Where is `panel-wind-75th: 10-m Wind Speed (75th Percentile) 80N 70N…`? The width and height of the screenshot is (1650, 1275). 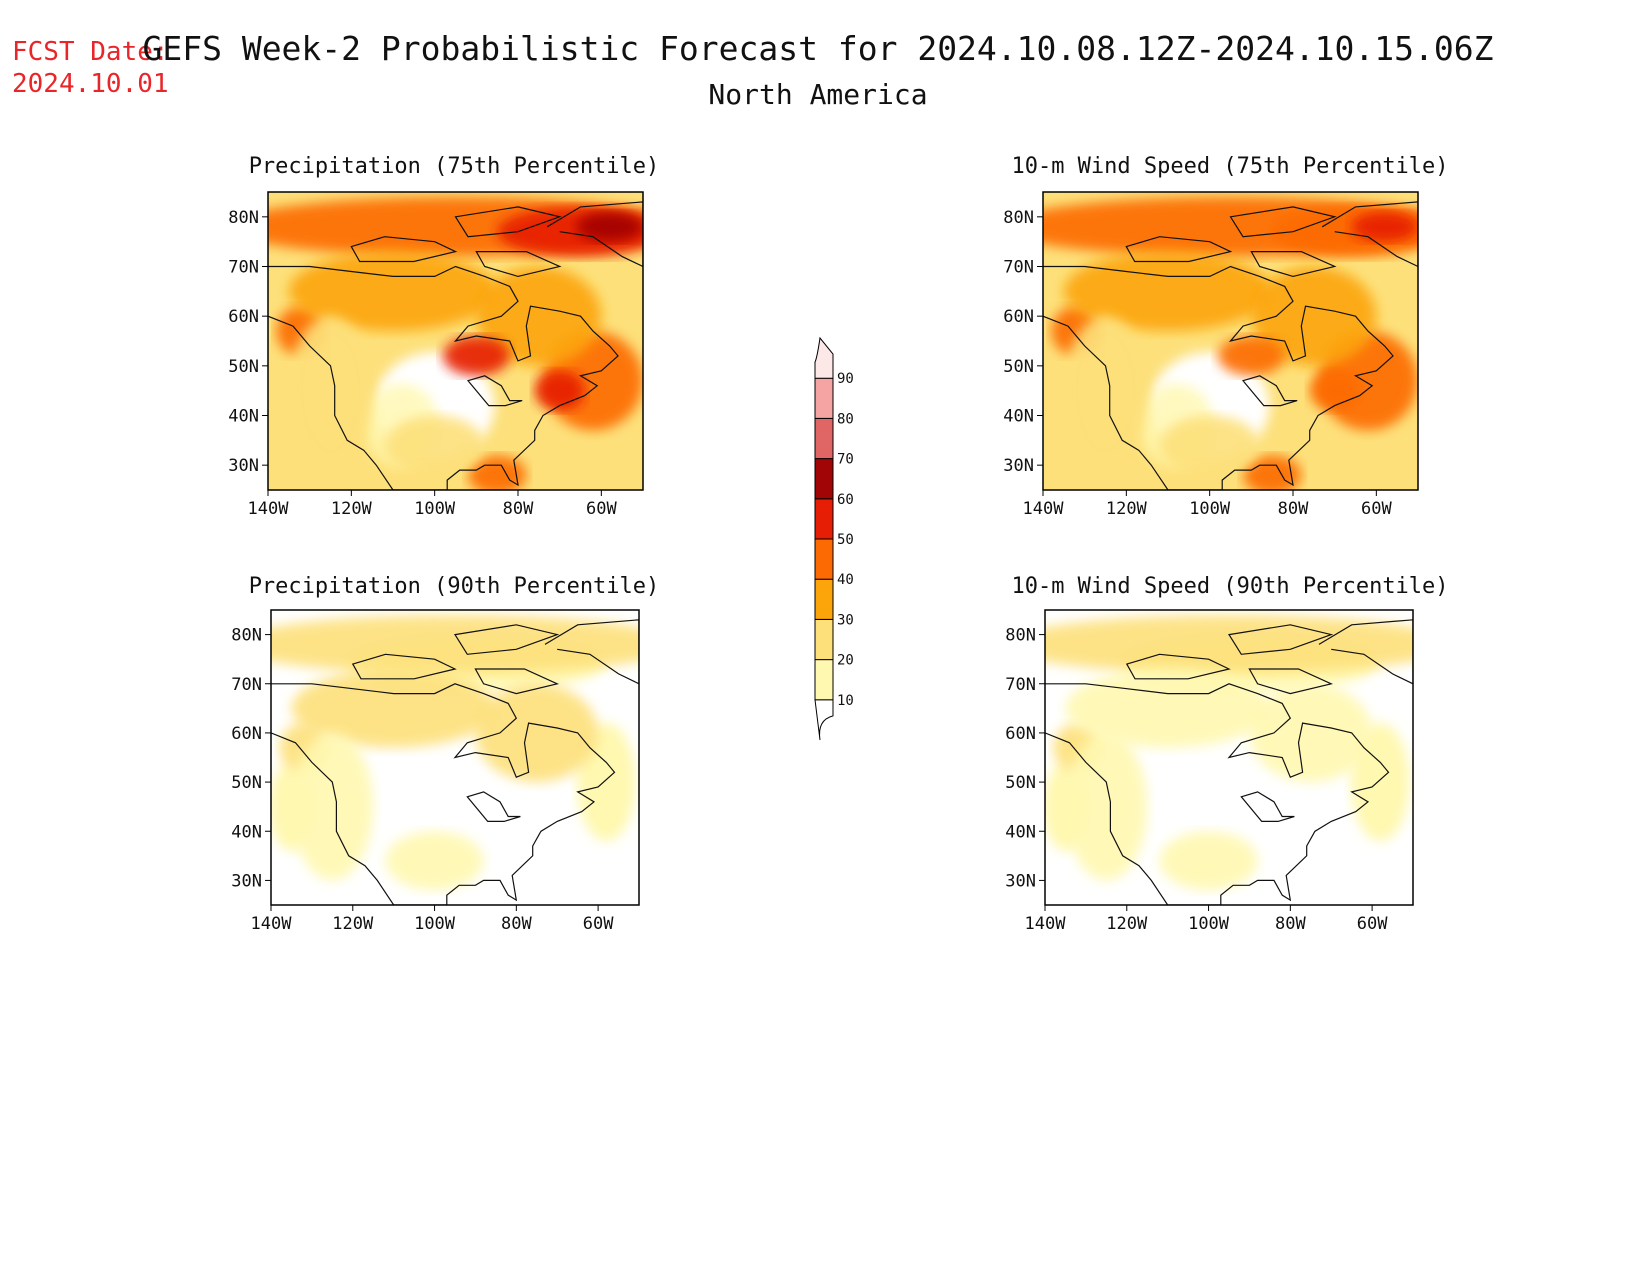
panel-wind-75th: 10-m Wind Speed (75th Percentile) 80N 70N… is located at coordinates (1225, 336).